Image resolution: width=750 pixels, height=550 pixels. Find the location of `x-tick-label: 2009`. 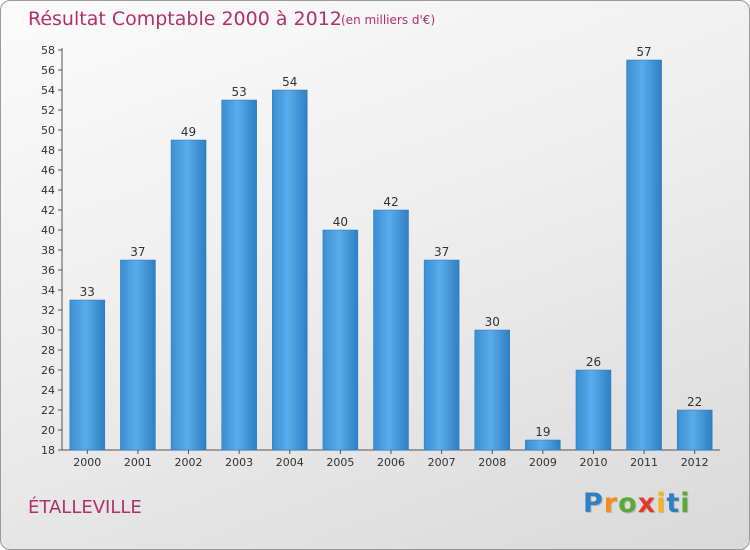

x-tick-label: 2009 is located at coordinates (543, 462).